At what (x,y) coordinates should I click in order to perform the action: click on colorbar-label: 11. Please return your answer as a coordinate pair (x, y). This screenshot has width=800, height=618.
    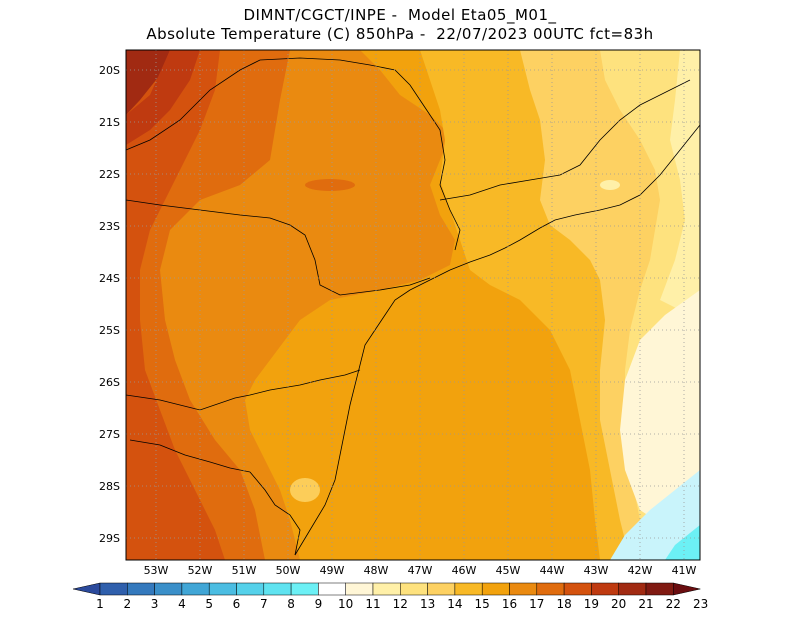
    Looking at the image, I should click on (373, 604).